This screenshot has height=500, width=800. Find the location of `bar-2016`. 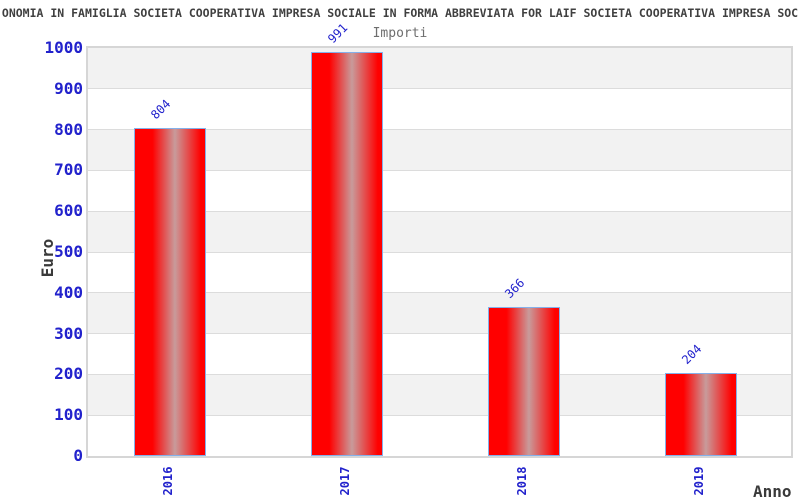

bar-2016 is located at coordinates (170, 291).